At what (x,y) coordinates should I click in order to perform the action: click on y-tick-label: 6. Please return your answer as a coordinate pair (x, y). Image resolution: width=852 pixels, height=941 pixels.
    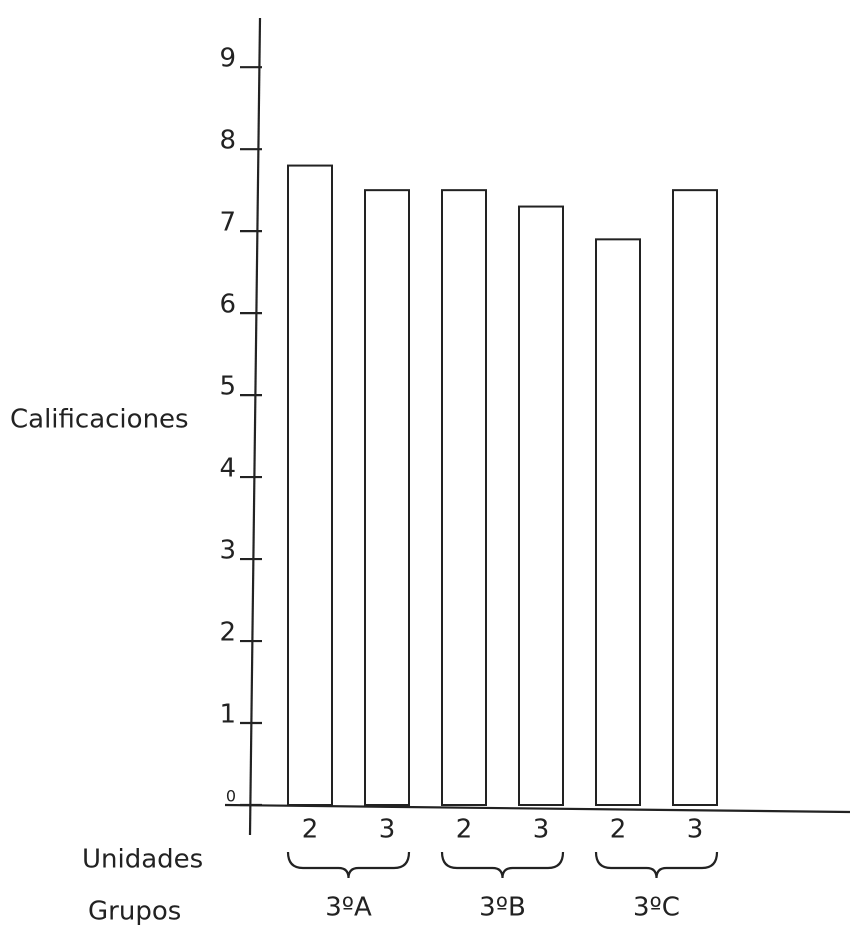
    Looking at the image, I should click on (227, 305).